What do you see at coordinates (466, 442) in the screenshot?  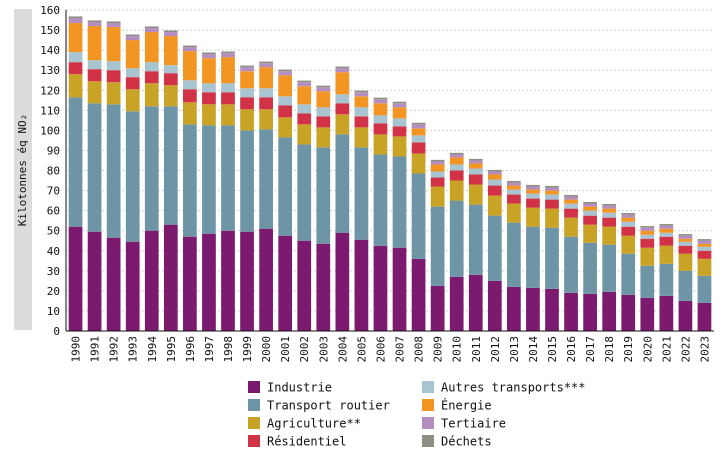 I see `legend-label: Déchets` at bounding box center [466, 442].